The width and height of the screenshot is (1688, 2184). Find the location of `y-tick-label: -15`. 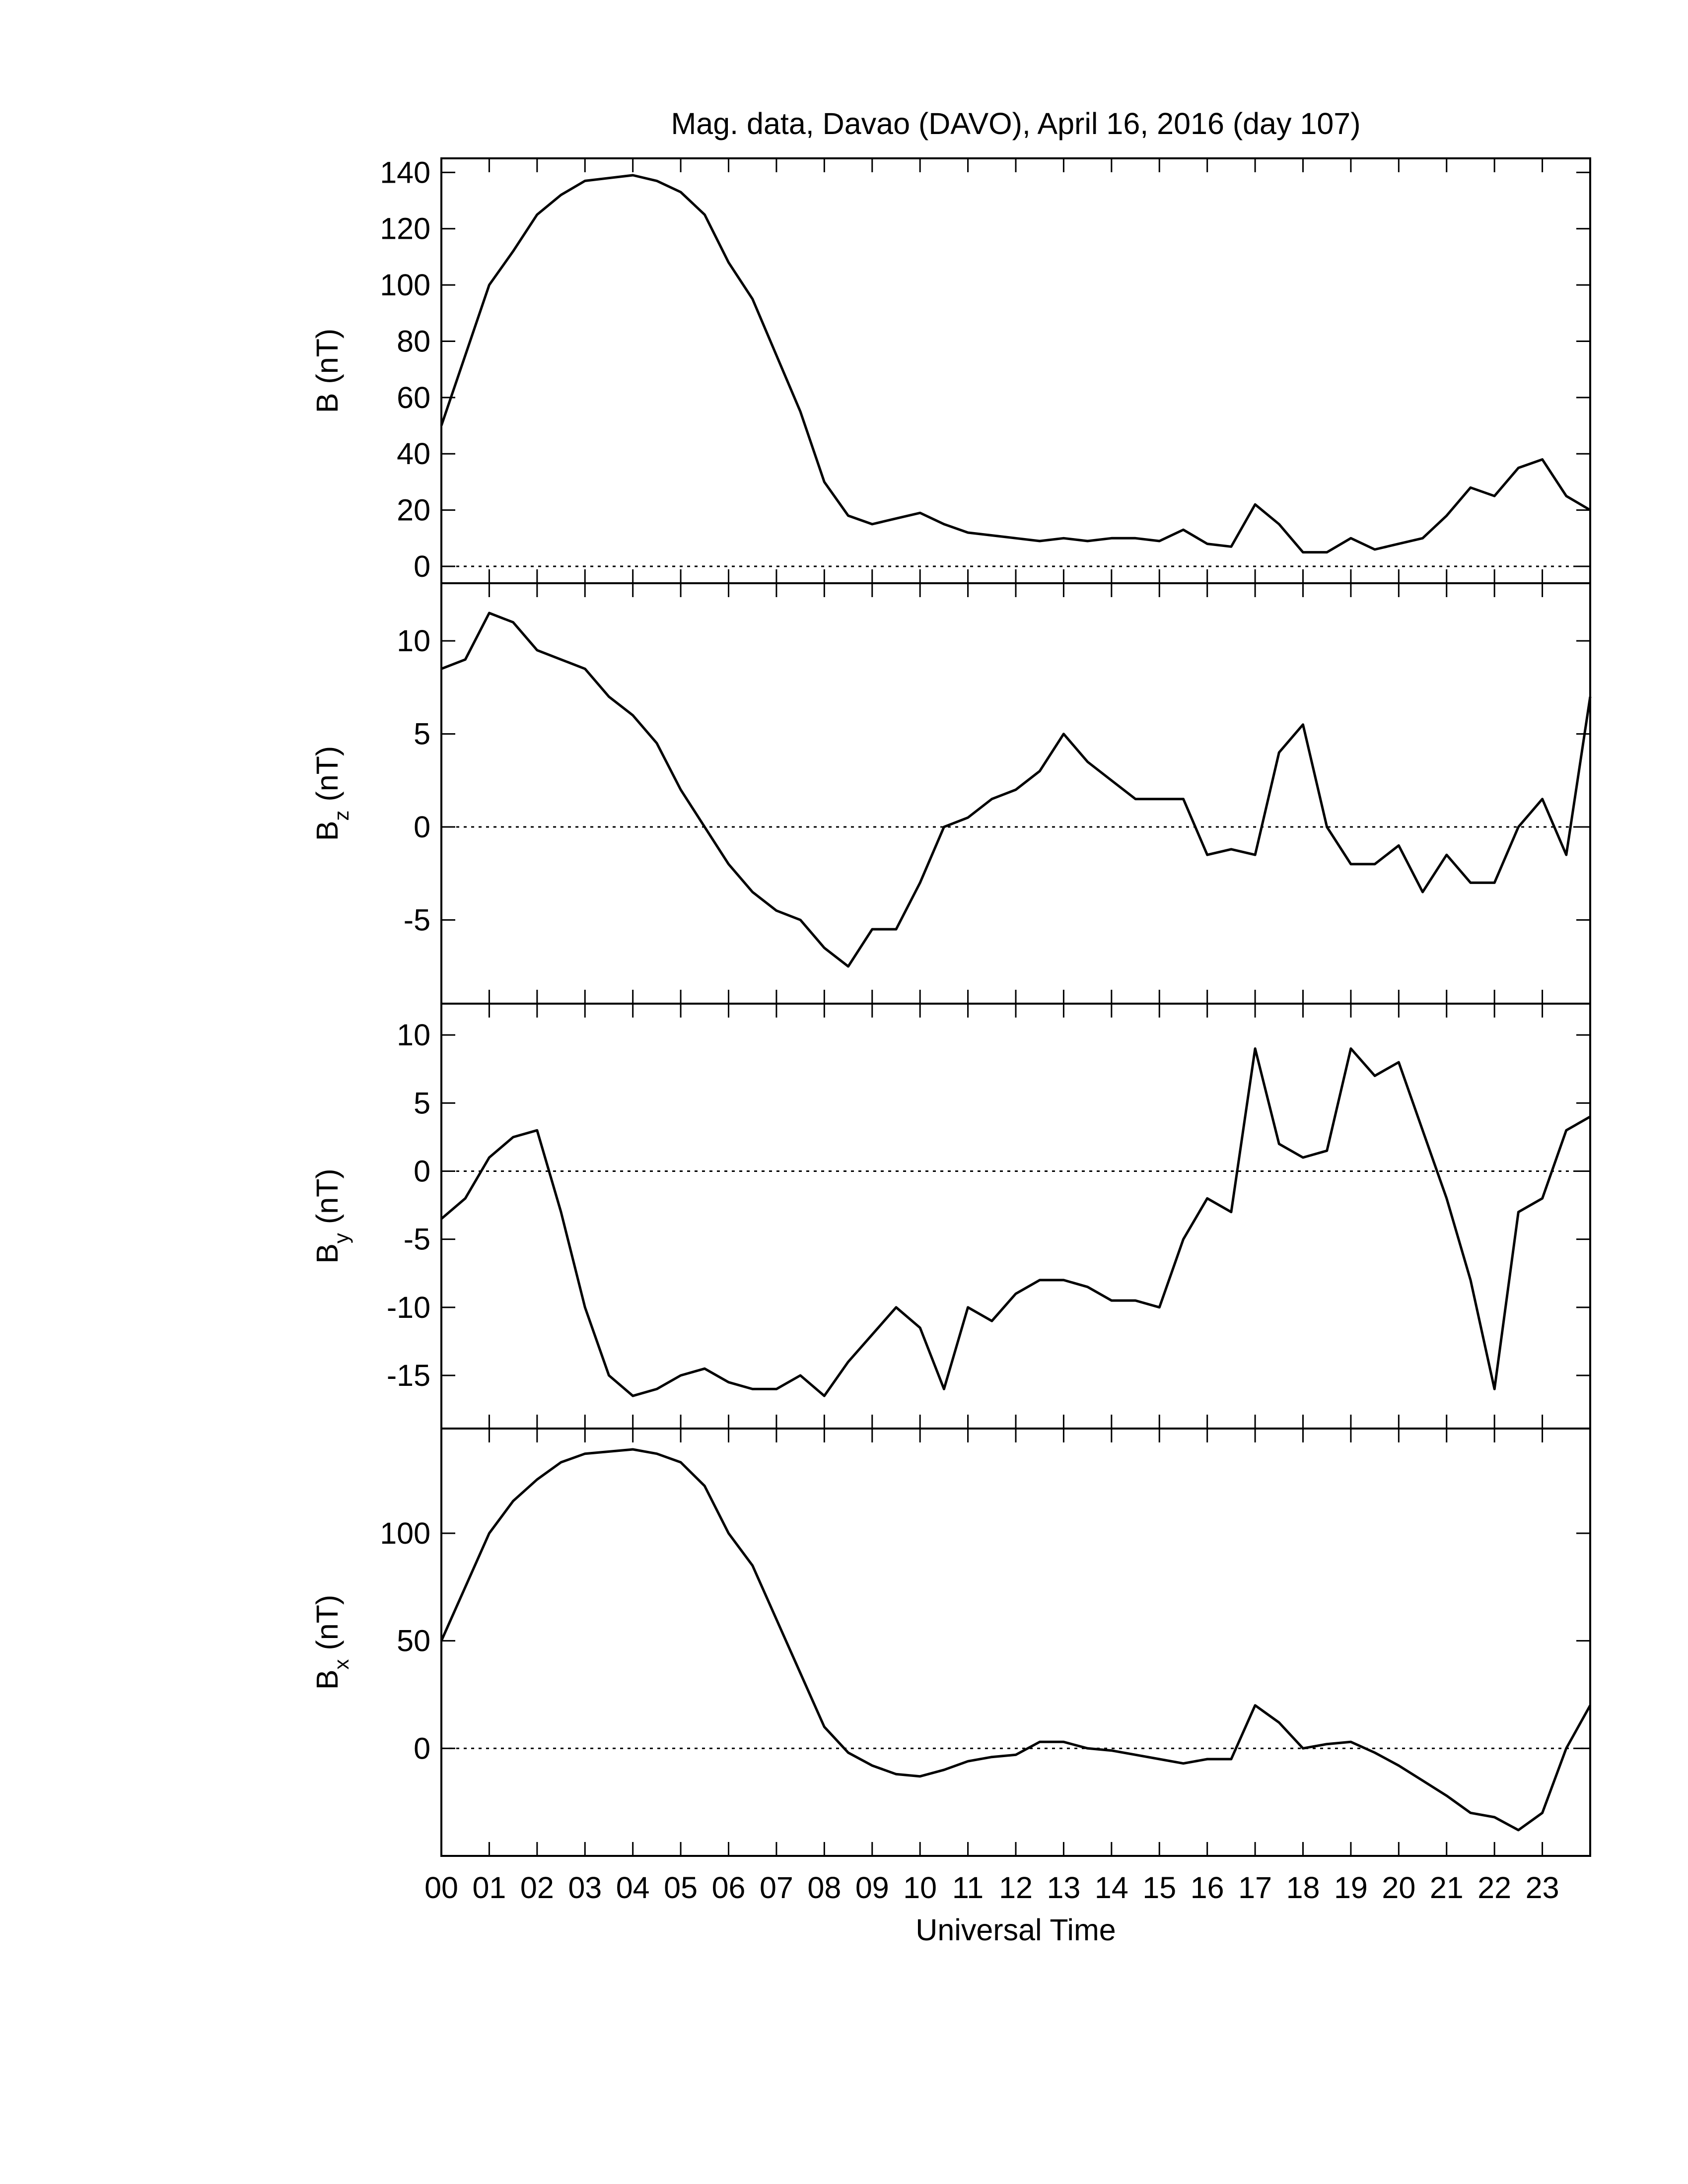

y-tick-label: -15 is located at coordinates (408, 1375).